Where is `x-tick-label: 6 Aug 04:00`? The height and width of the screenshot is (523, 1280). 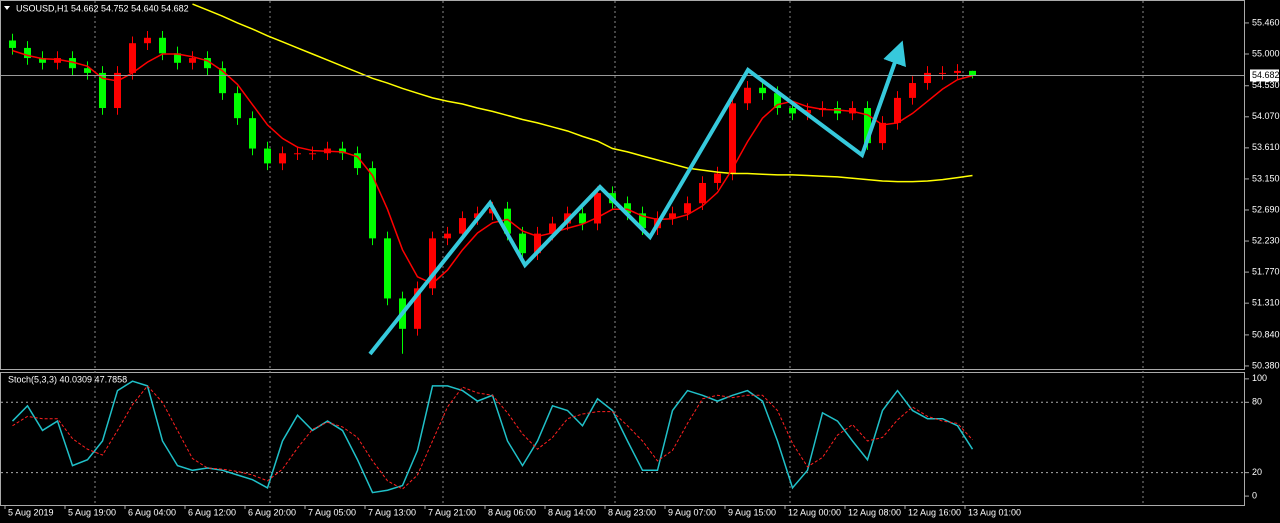 x-tick-label: 6 Aug 04:00 is located at coordinates (152, 512).